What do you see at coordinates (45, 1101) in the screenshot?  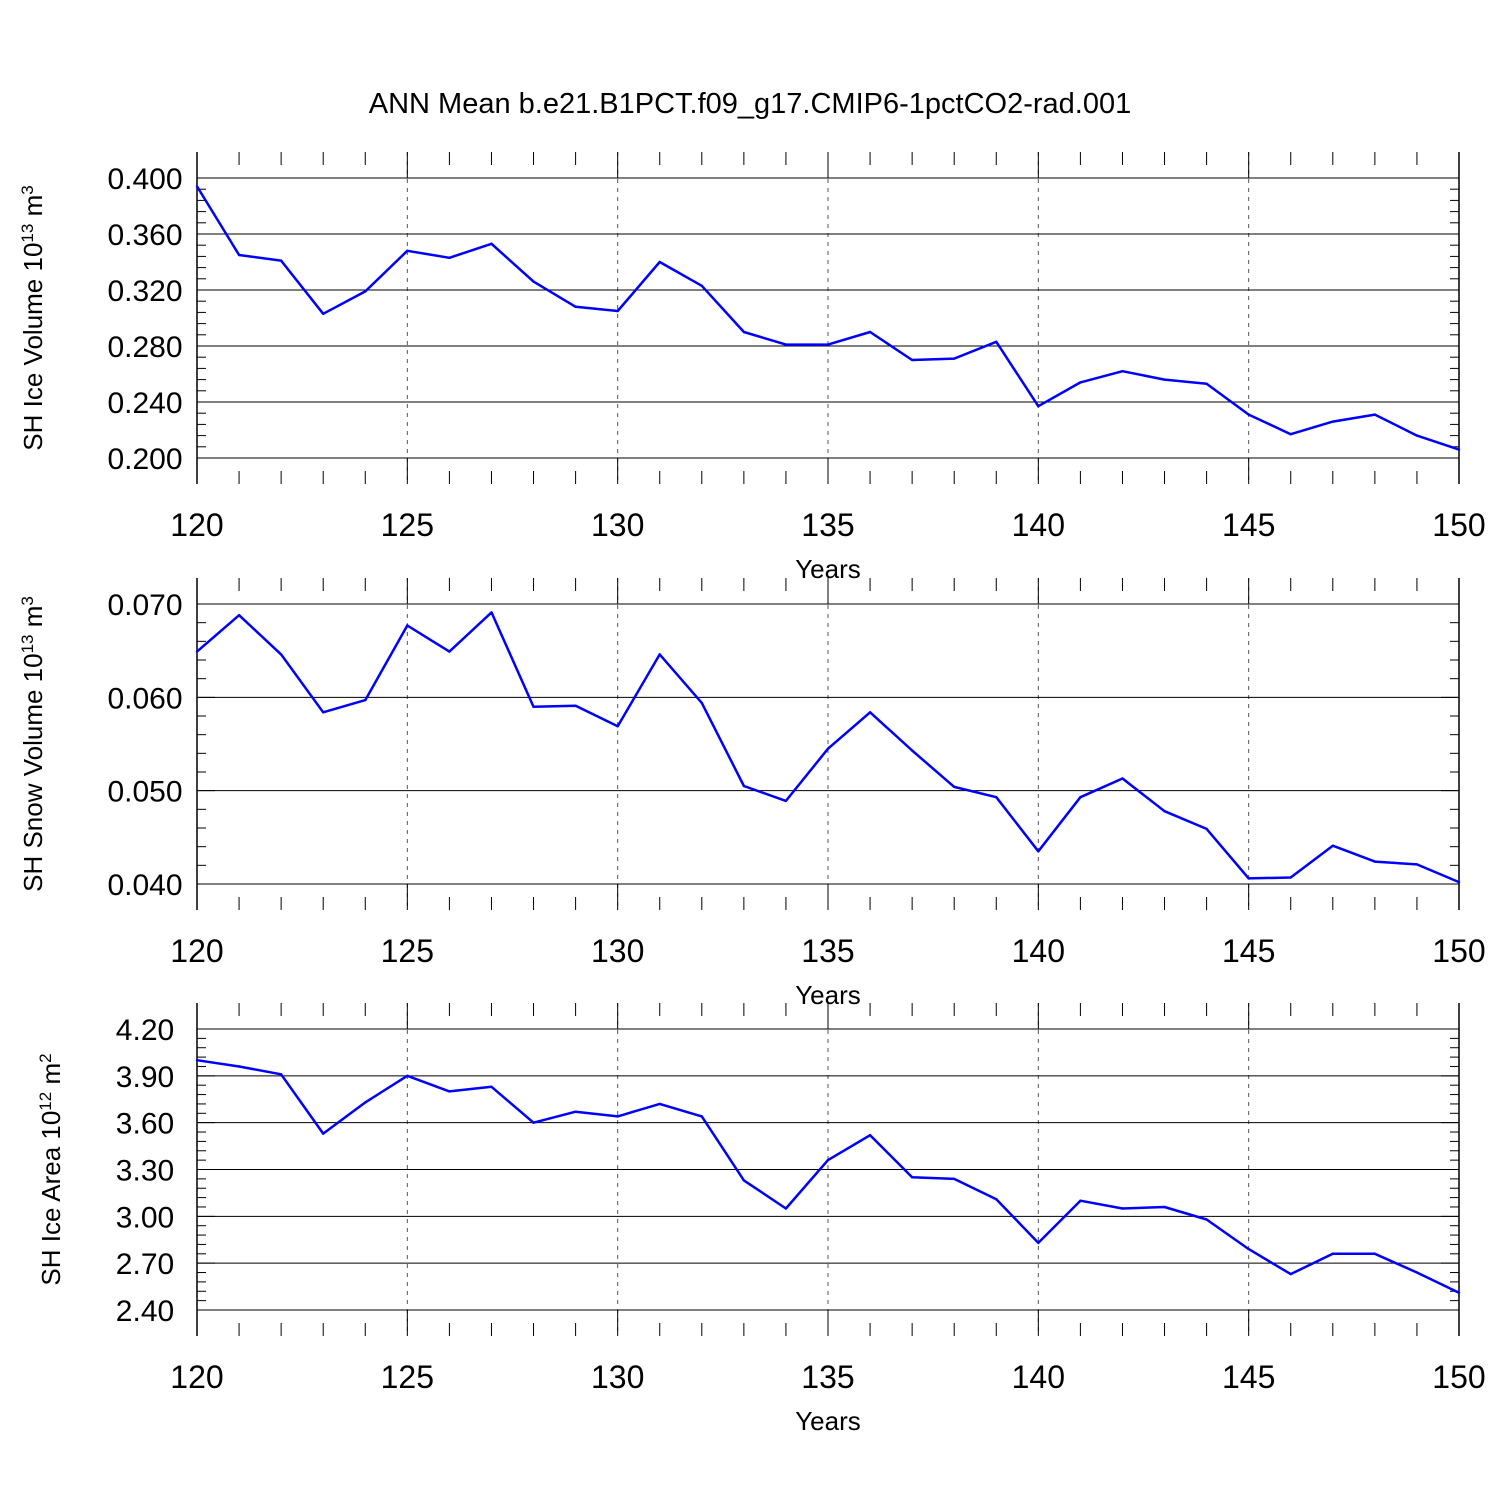 I see `y-axis-label-superscript: 12` at bounding box center [45, 1101].